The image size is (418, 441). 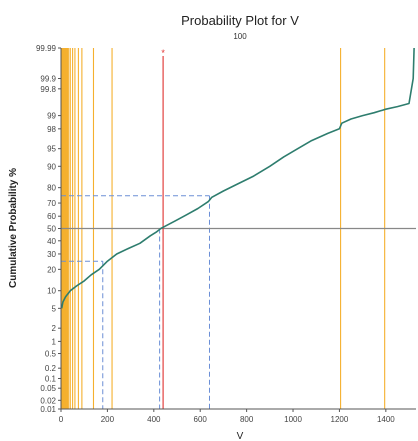 I want to click on y-tick-label-12: 40, so click(x=51, y=241).